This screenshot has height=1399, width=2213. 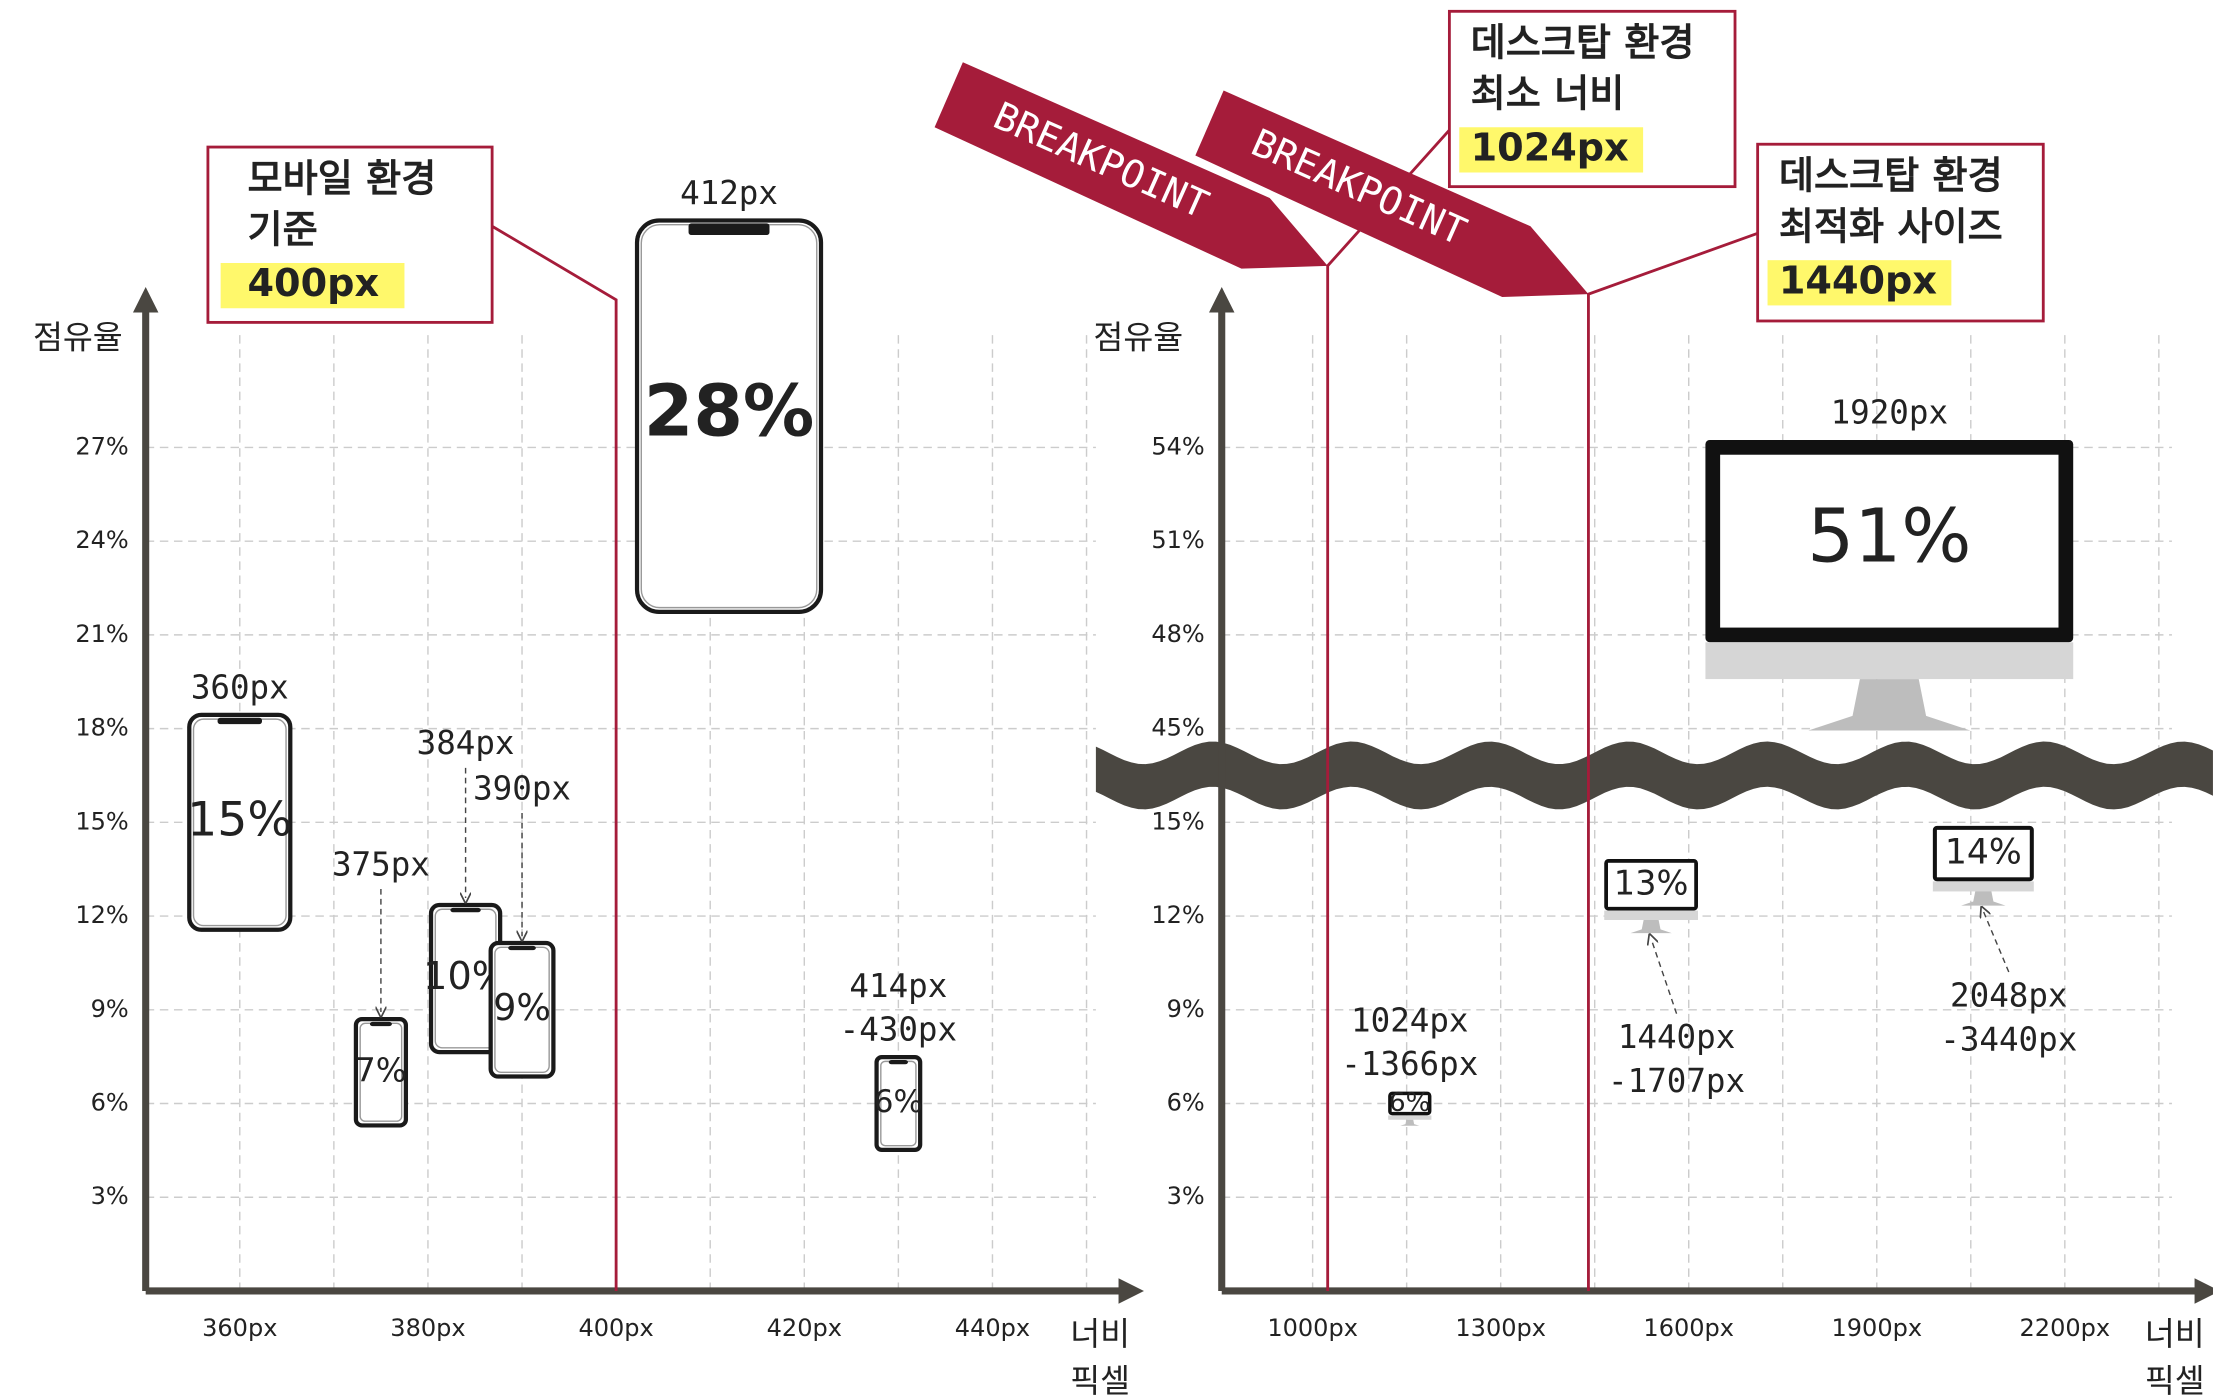 I want to click on x-tick-label: 360px, so click(x=239, y=1328).